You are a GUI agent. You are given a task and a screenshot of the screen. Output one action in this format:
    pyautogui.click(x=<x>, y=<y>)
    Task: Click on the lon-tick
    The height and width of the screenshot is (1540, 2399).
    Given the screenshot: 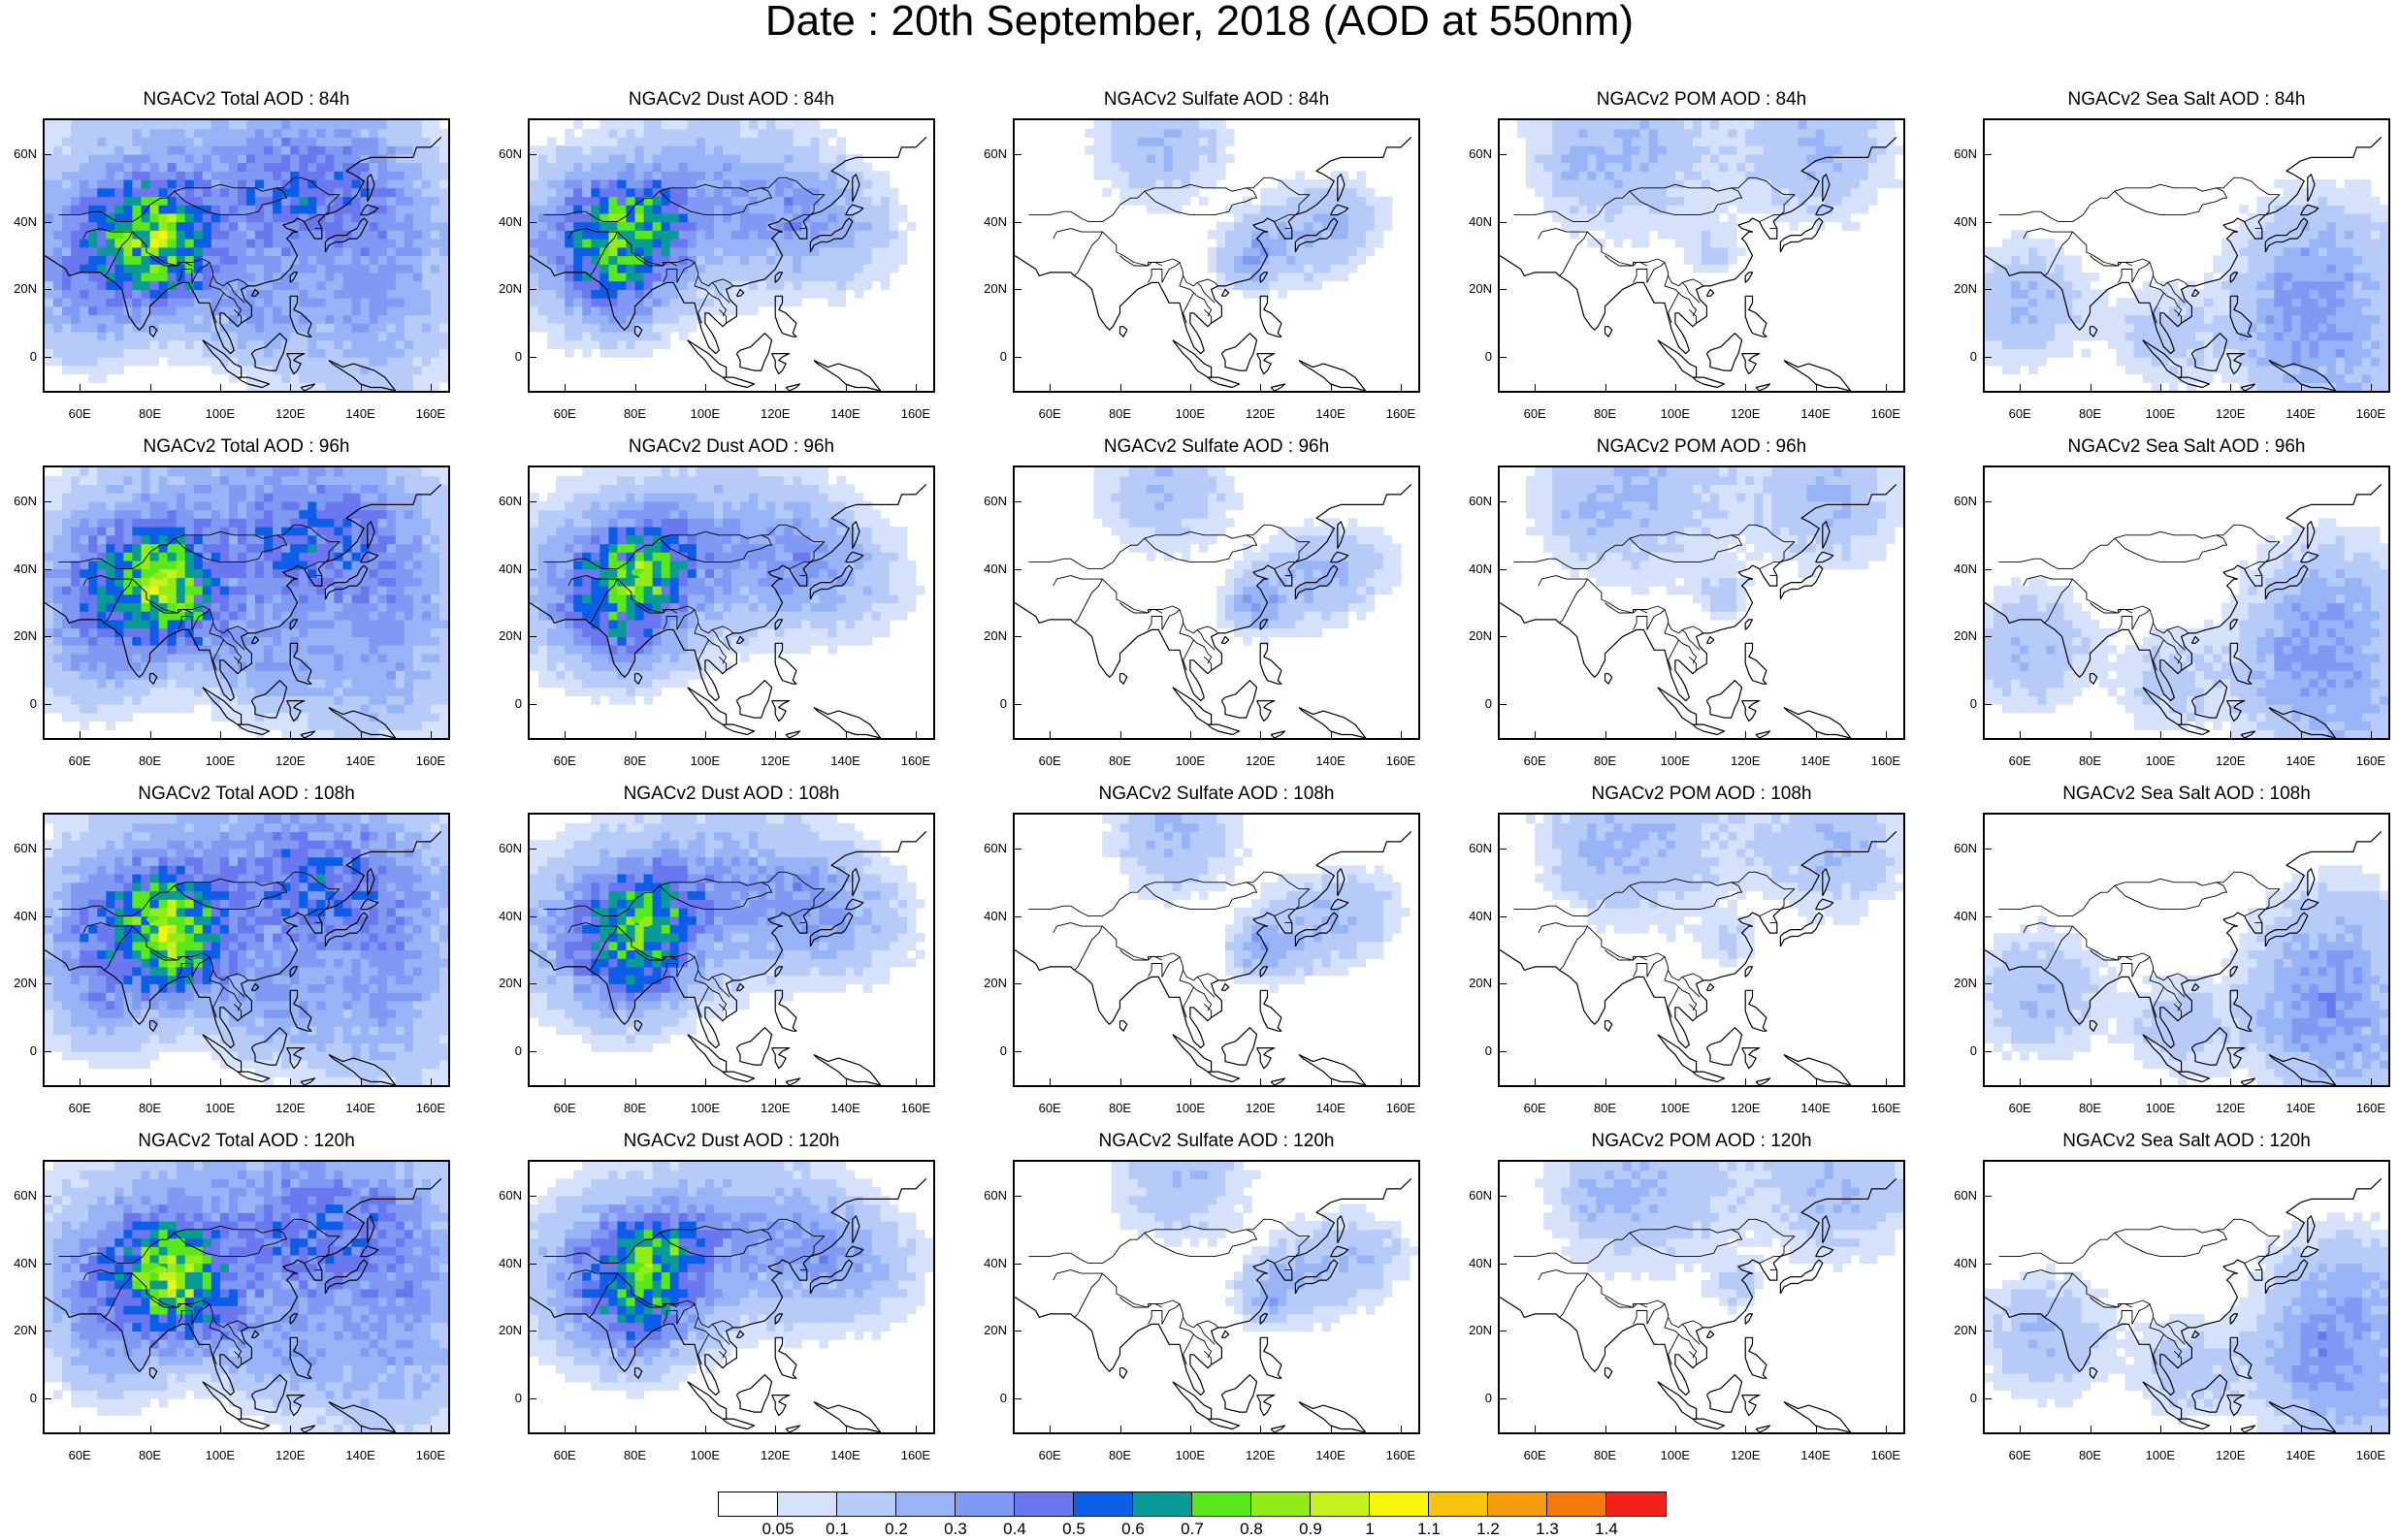 What is the action you would take?
    pyautogui.click(x=1816, y=388)
    